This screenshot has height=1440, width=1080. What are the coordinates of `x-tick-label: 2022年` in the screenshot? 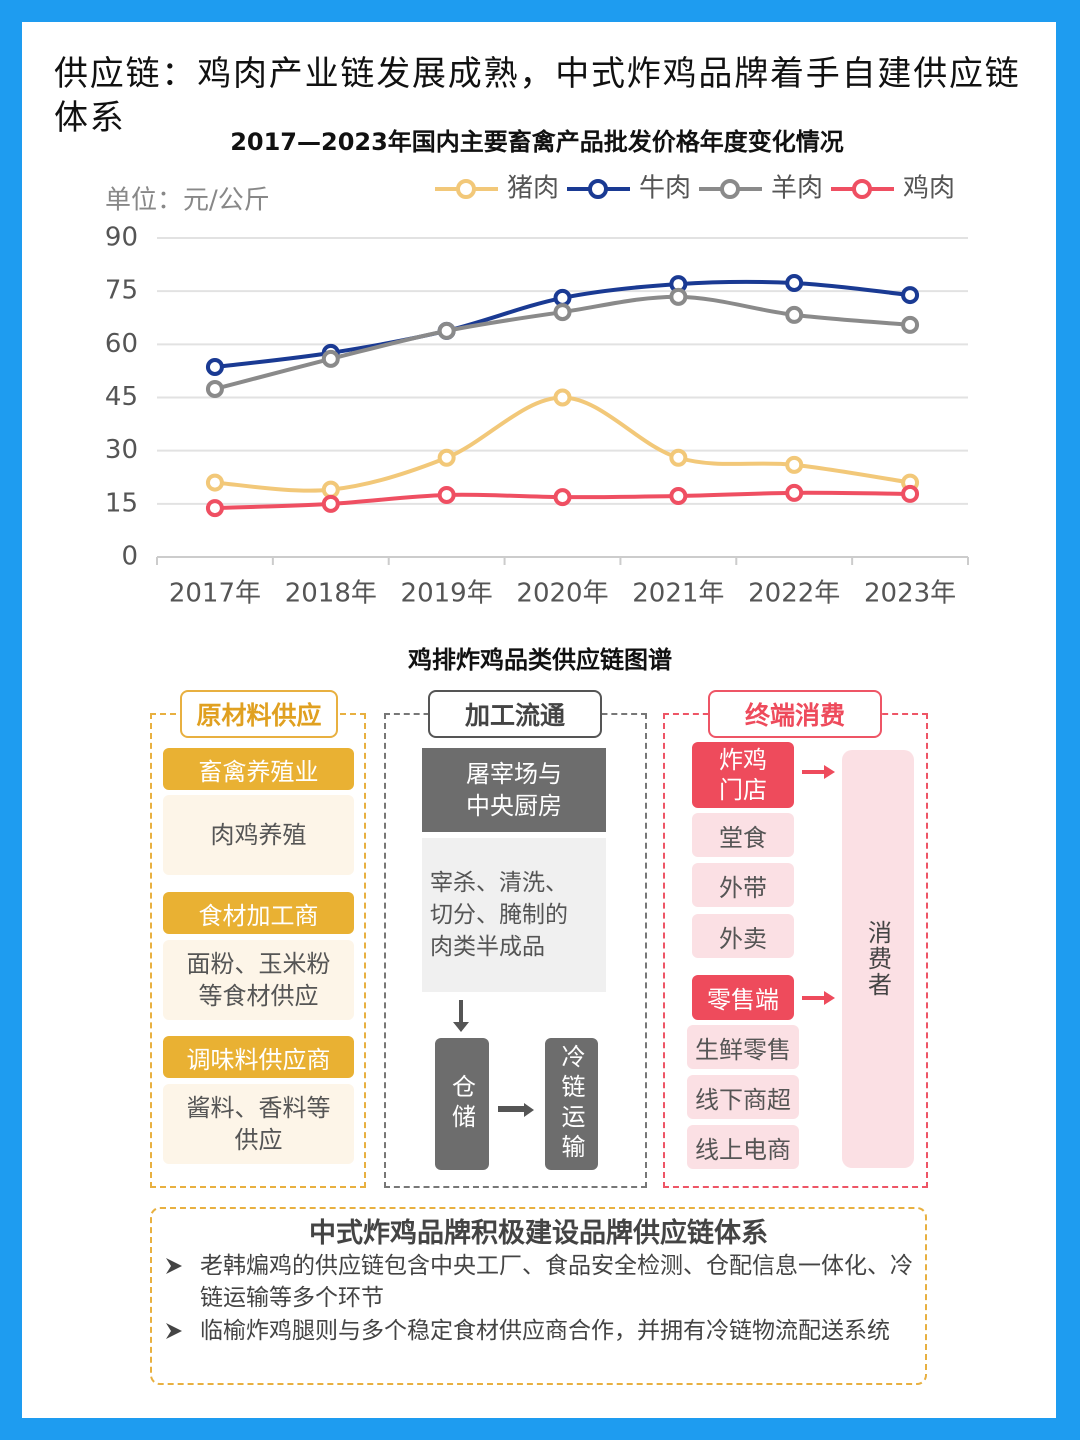 It's located at (794, 594).